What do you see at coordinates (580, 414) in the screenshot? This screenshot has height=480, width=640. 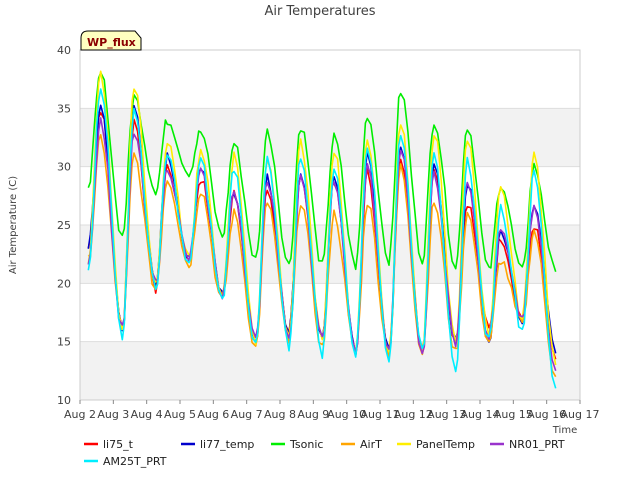 I see `x-tick-label: Aug 17` at bounding box center [580, 414].